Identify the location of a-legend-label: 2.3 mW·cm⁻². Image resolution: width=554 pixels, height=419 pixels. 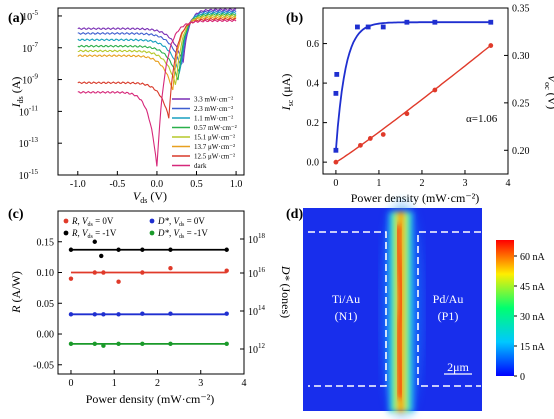
(213, 109).